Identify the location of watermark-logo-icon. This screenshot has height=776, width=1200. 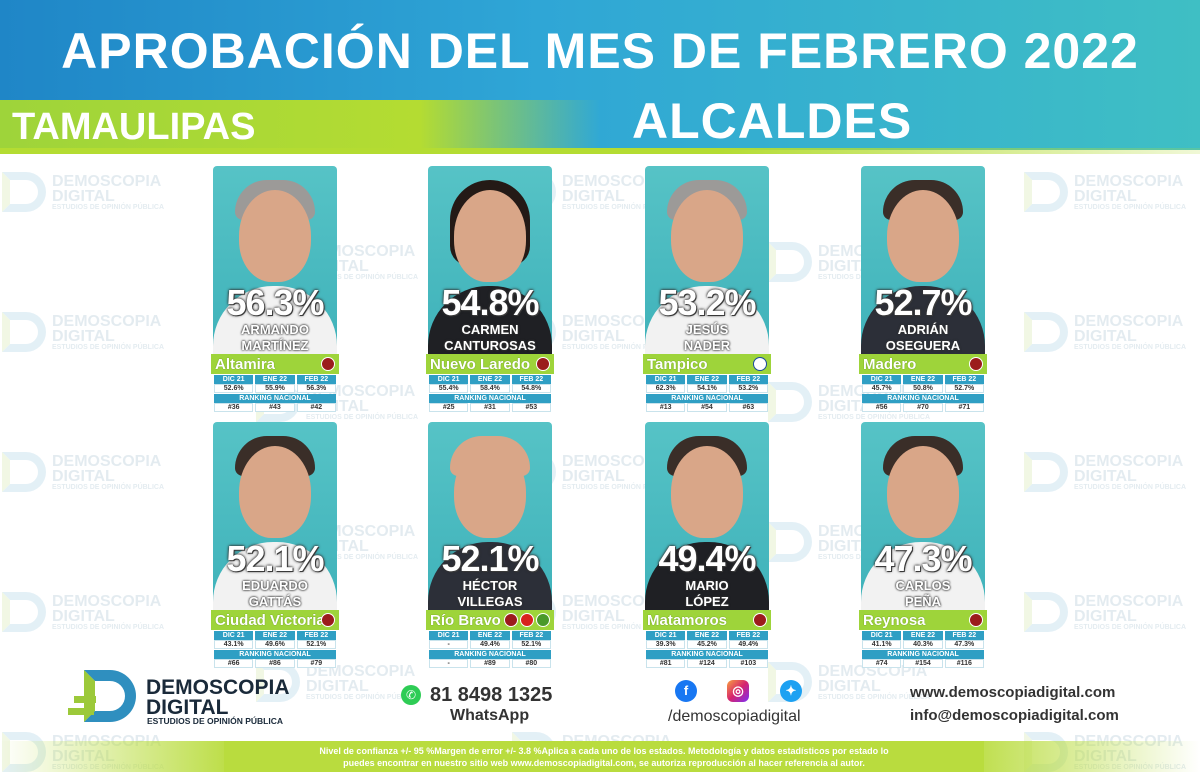
(1046, 332).